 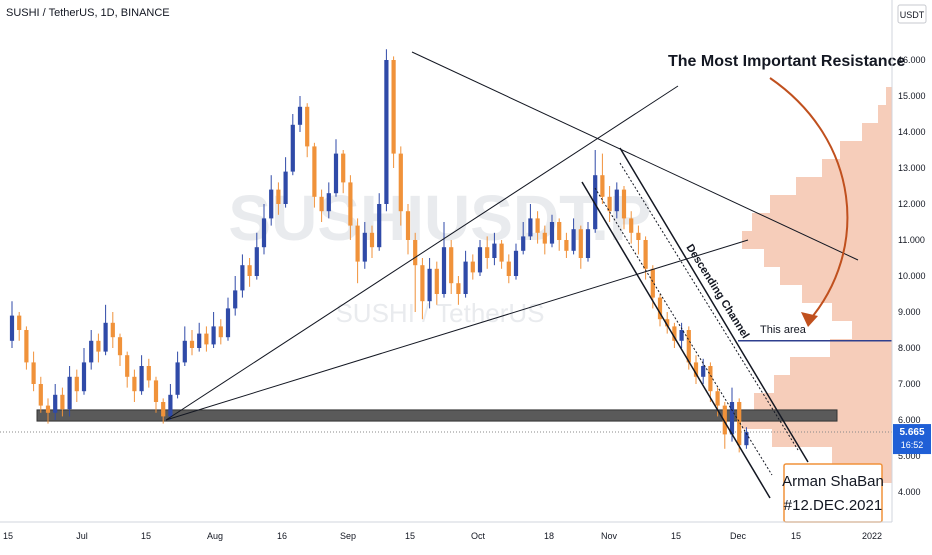 What do you see at coordinates (437, 415) in the screenshot?
I see `support-zone` at bounding box center [437, 415].